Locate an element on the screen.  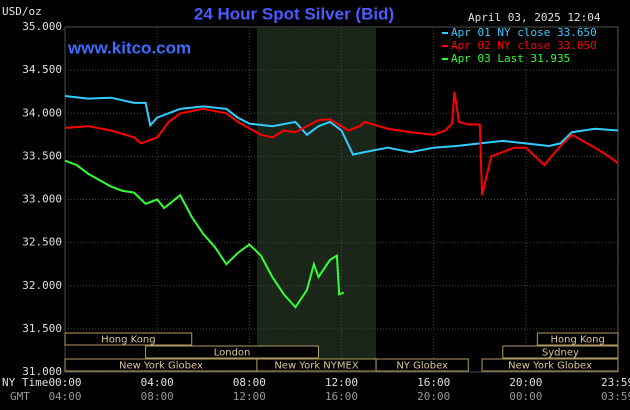
y-tick-label: 32.000 is located at coordinates (42, 285).